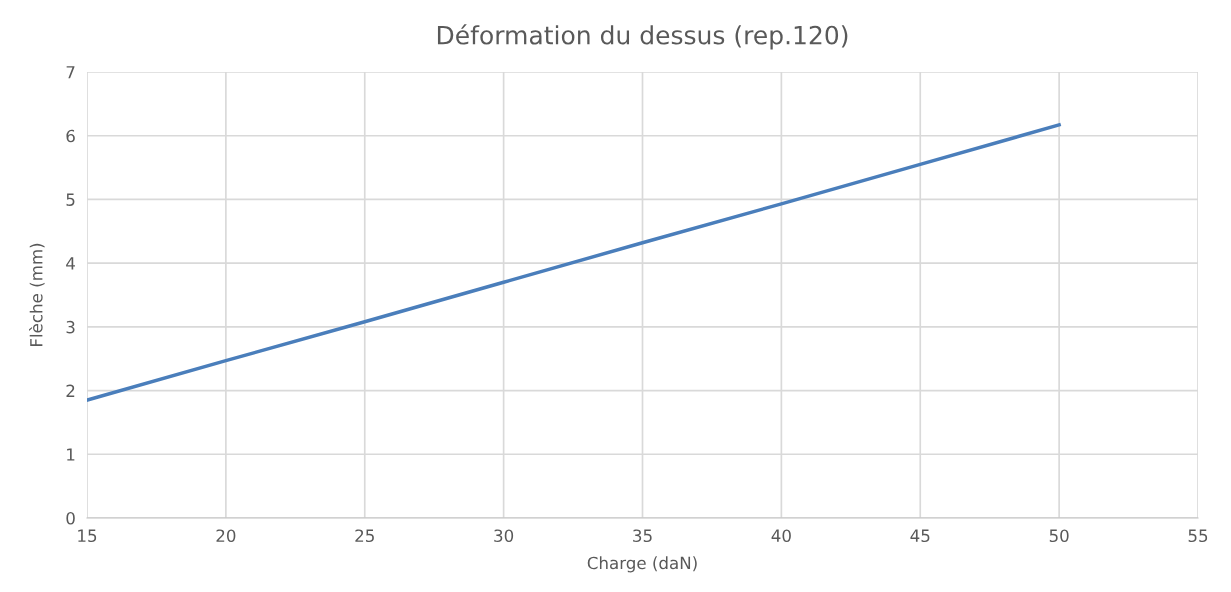 The width and height of the screenshot is (1231, 592). I want to click on x-tick-label: 50, so click(1059, 536).